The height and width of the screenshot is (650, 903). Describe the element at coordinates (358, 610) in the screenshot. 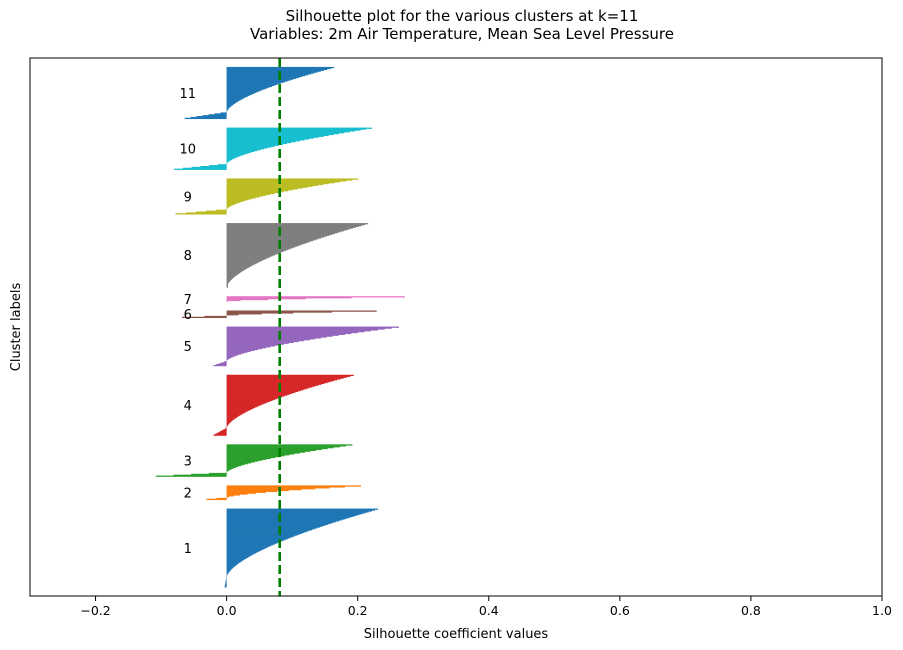

I see `x-tick-label: 0.2` at that location.